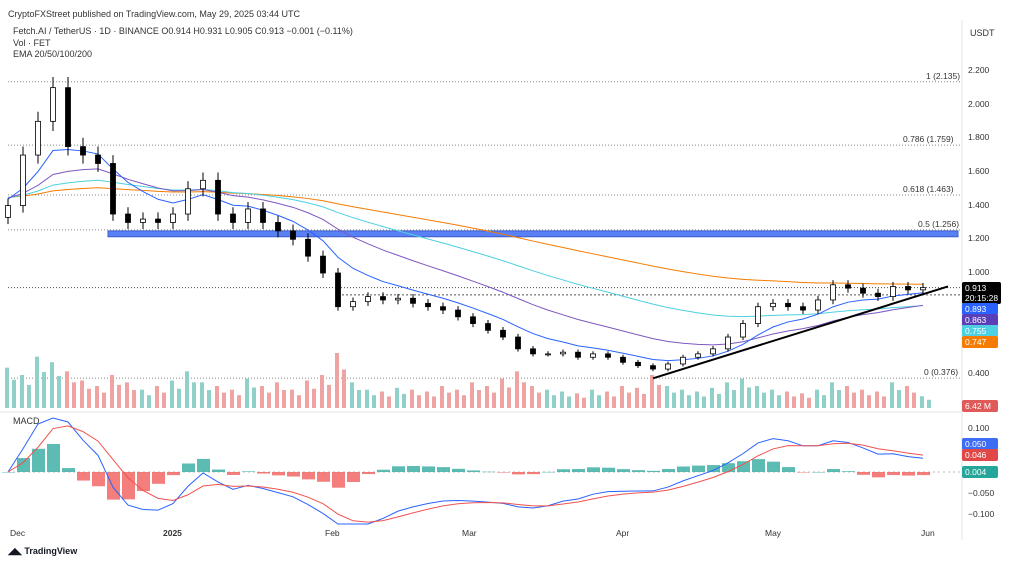 The height and width of the screenshot is (567, 1024). I want to click on volume-legend: Vol · FET, so click(32, 43).